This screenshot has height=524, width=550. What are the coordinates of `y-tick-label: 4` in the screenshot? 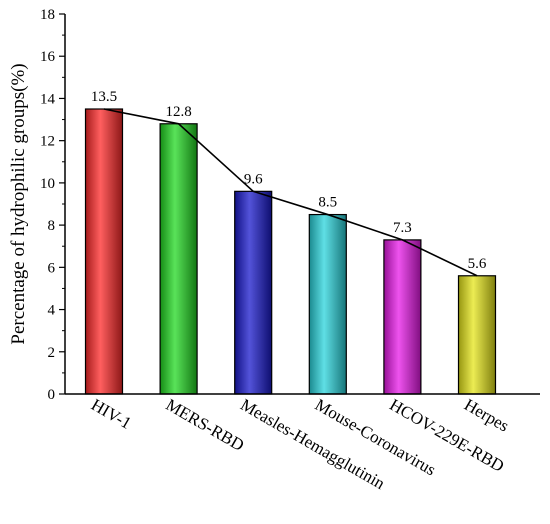 It's located at (52, 311).